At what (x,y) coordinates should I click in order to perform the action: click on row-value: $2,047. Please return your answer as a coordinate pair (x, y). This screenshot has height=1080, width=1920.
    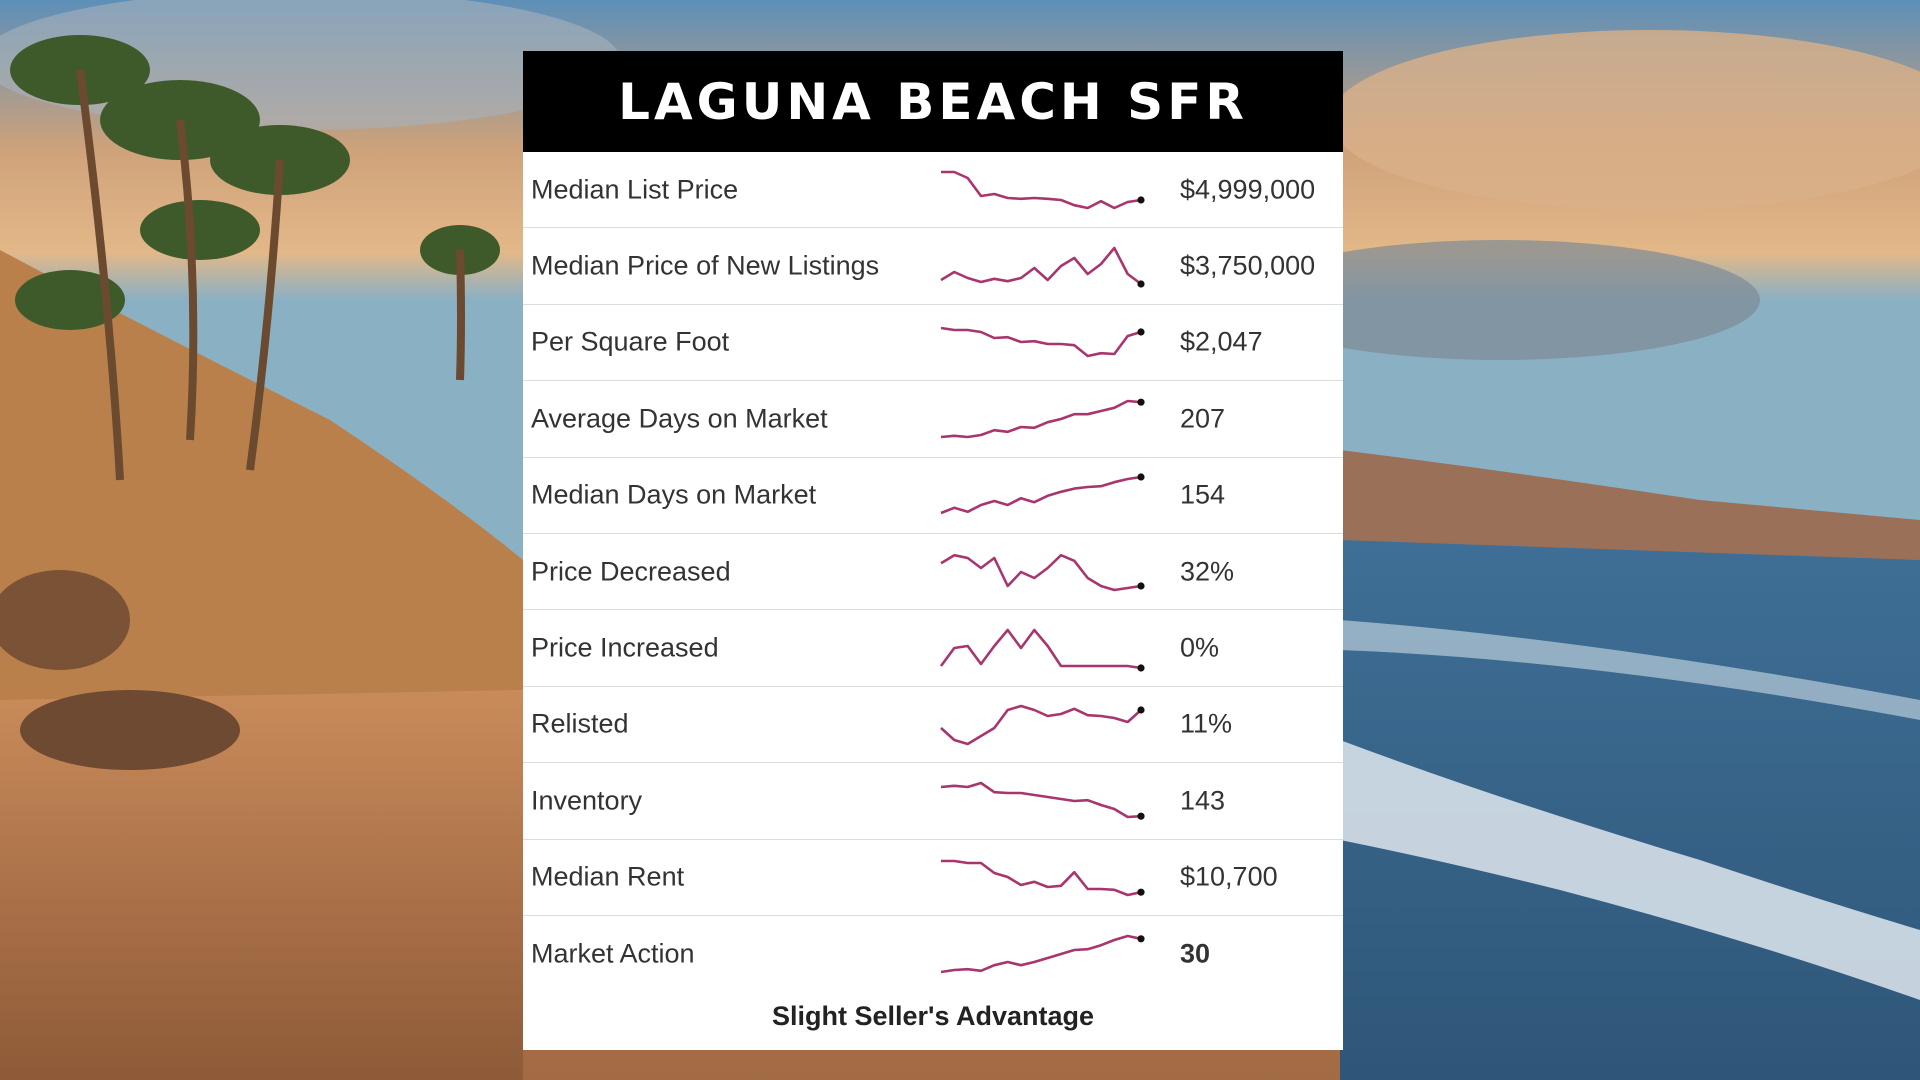
    Looking at the image, I should click on (1221, 341).